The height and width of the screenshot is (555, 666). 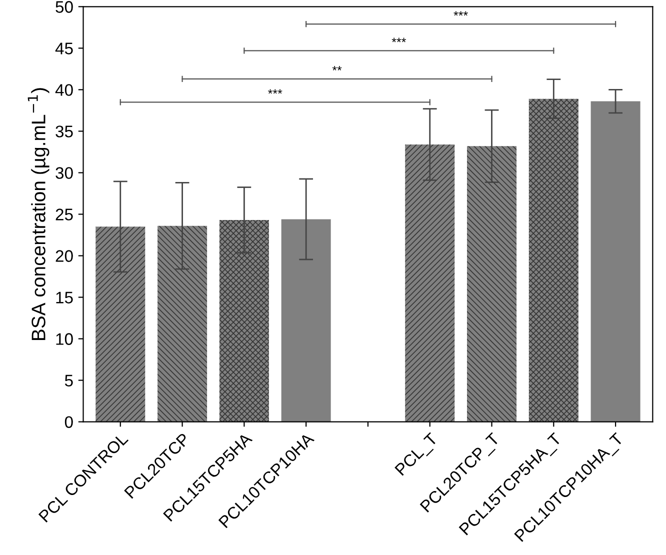 What do you see at coordinates (64, 132) in the screenshot?
I see `y-tick-label: 35` at bounding box center [64, 132].